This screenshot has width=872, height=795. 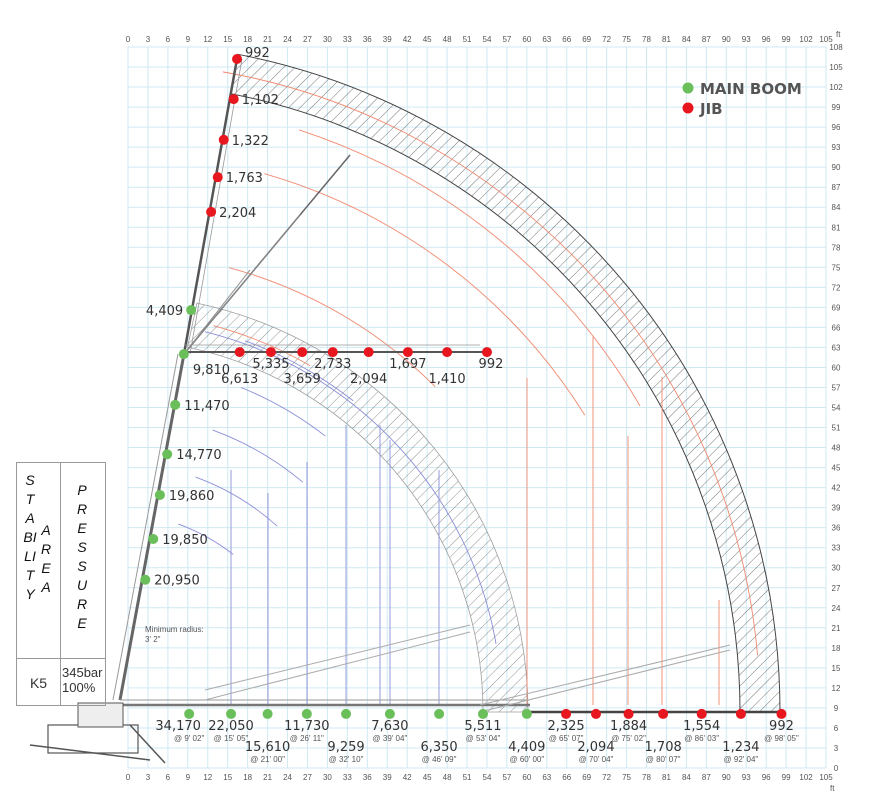 What do you see at coordinates (216, 206) in the screenshot?
I see `jib-vertical-edge` at bounding box center [216, 206].